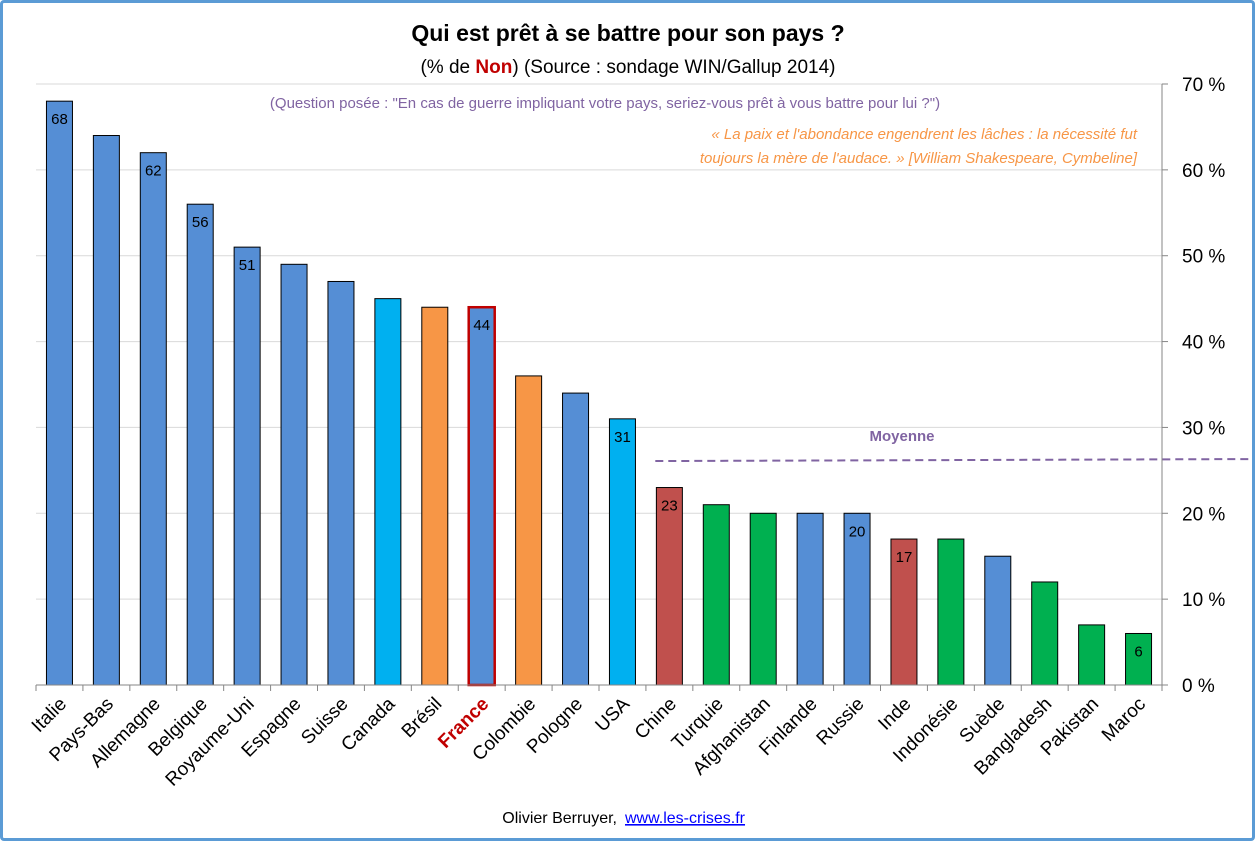 The width and height of the screenshot is (1255, 841). What do you see at coordinates (247, 265) in the screenshot?
I see `data-label: 51` at bounding box center [247, 265].